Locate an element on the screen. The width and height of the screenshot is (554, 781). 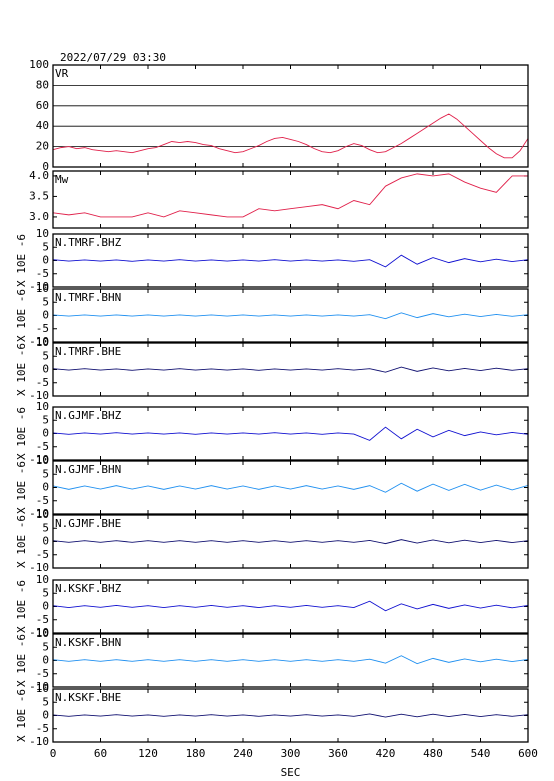
y-tick-label: 80 is located at coordinates (42, 84).